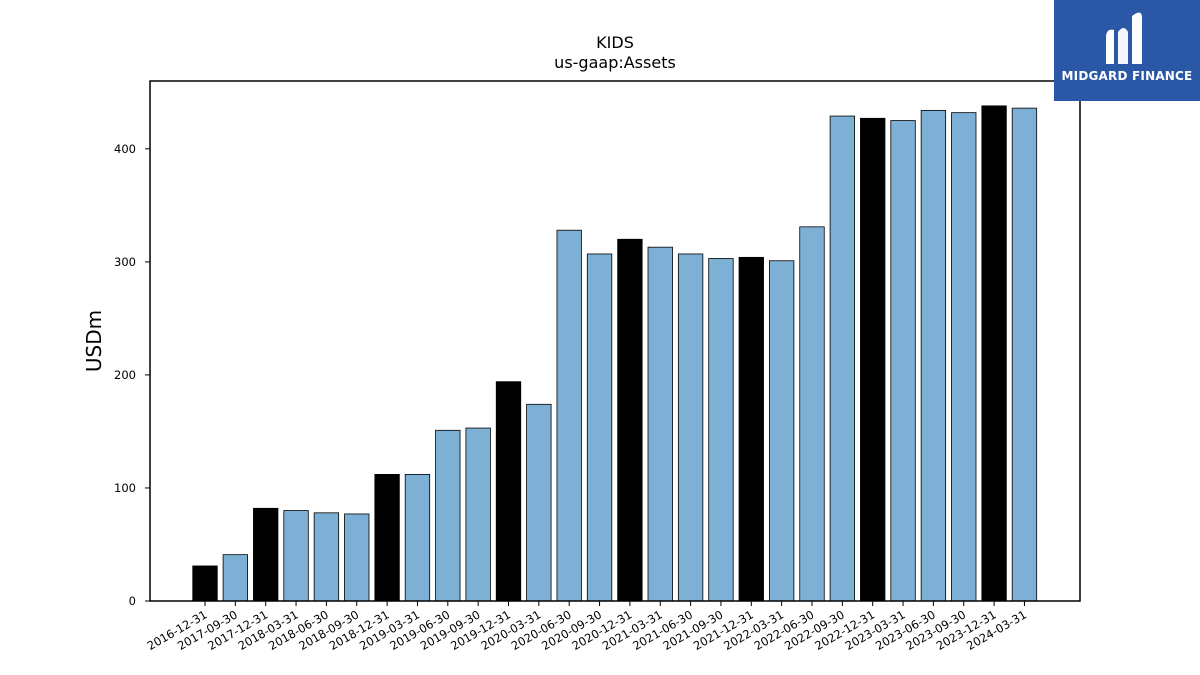 The image size is (1200, 675). What do you see at coordinates (1127, 76) in the screenshot?
I see `logo-text: MIDGARD FINANCE` at bounding box center [1127, 76].